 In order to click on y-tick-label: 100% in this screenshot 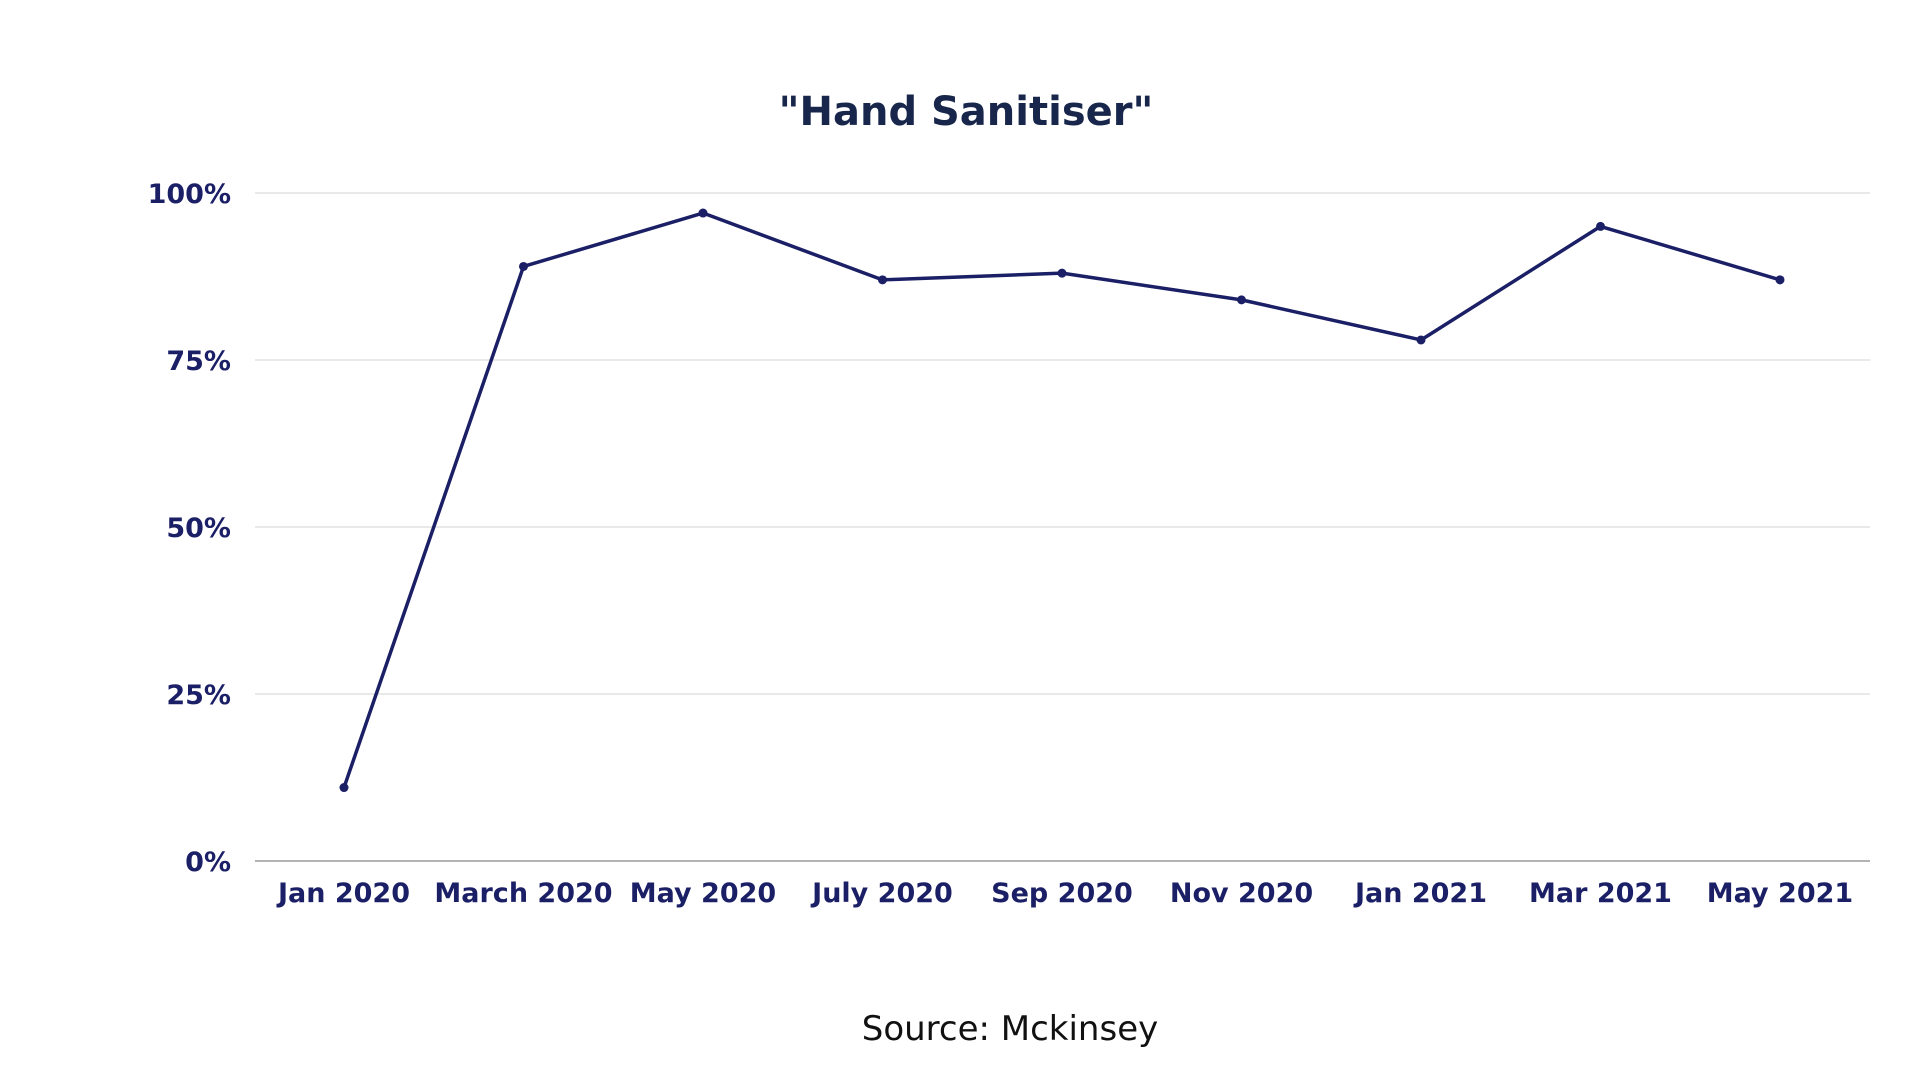, I will do `click(189, 194)`.